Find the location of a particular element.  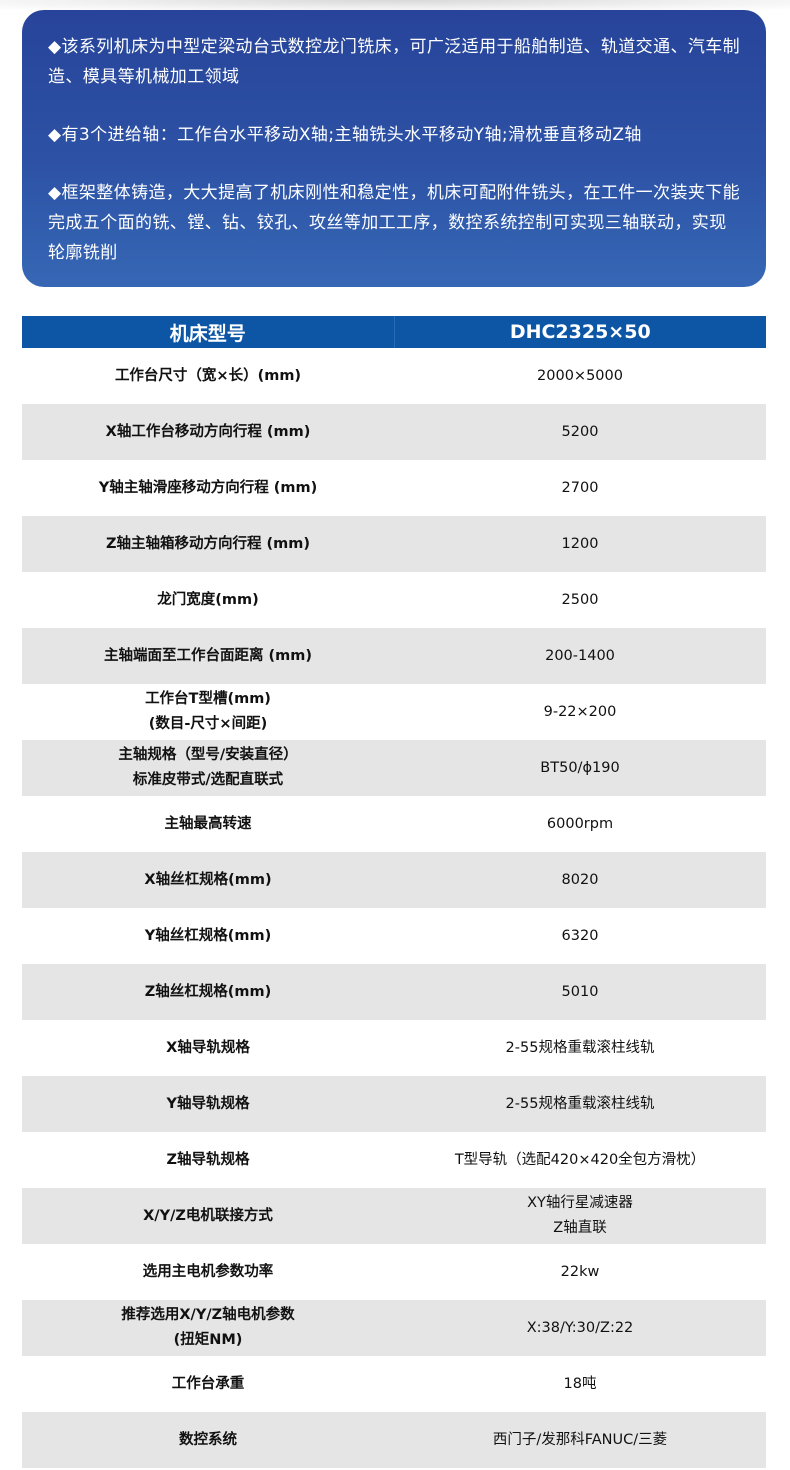

spec-value-line: 2500 is located at coordinates (580, 599).